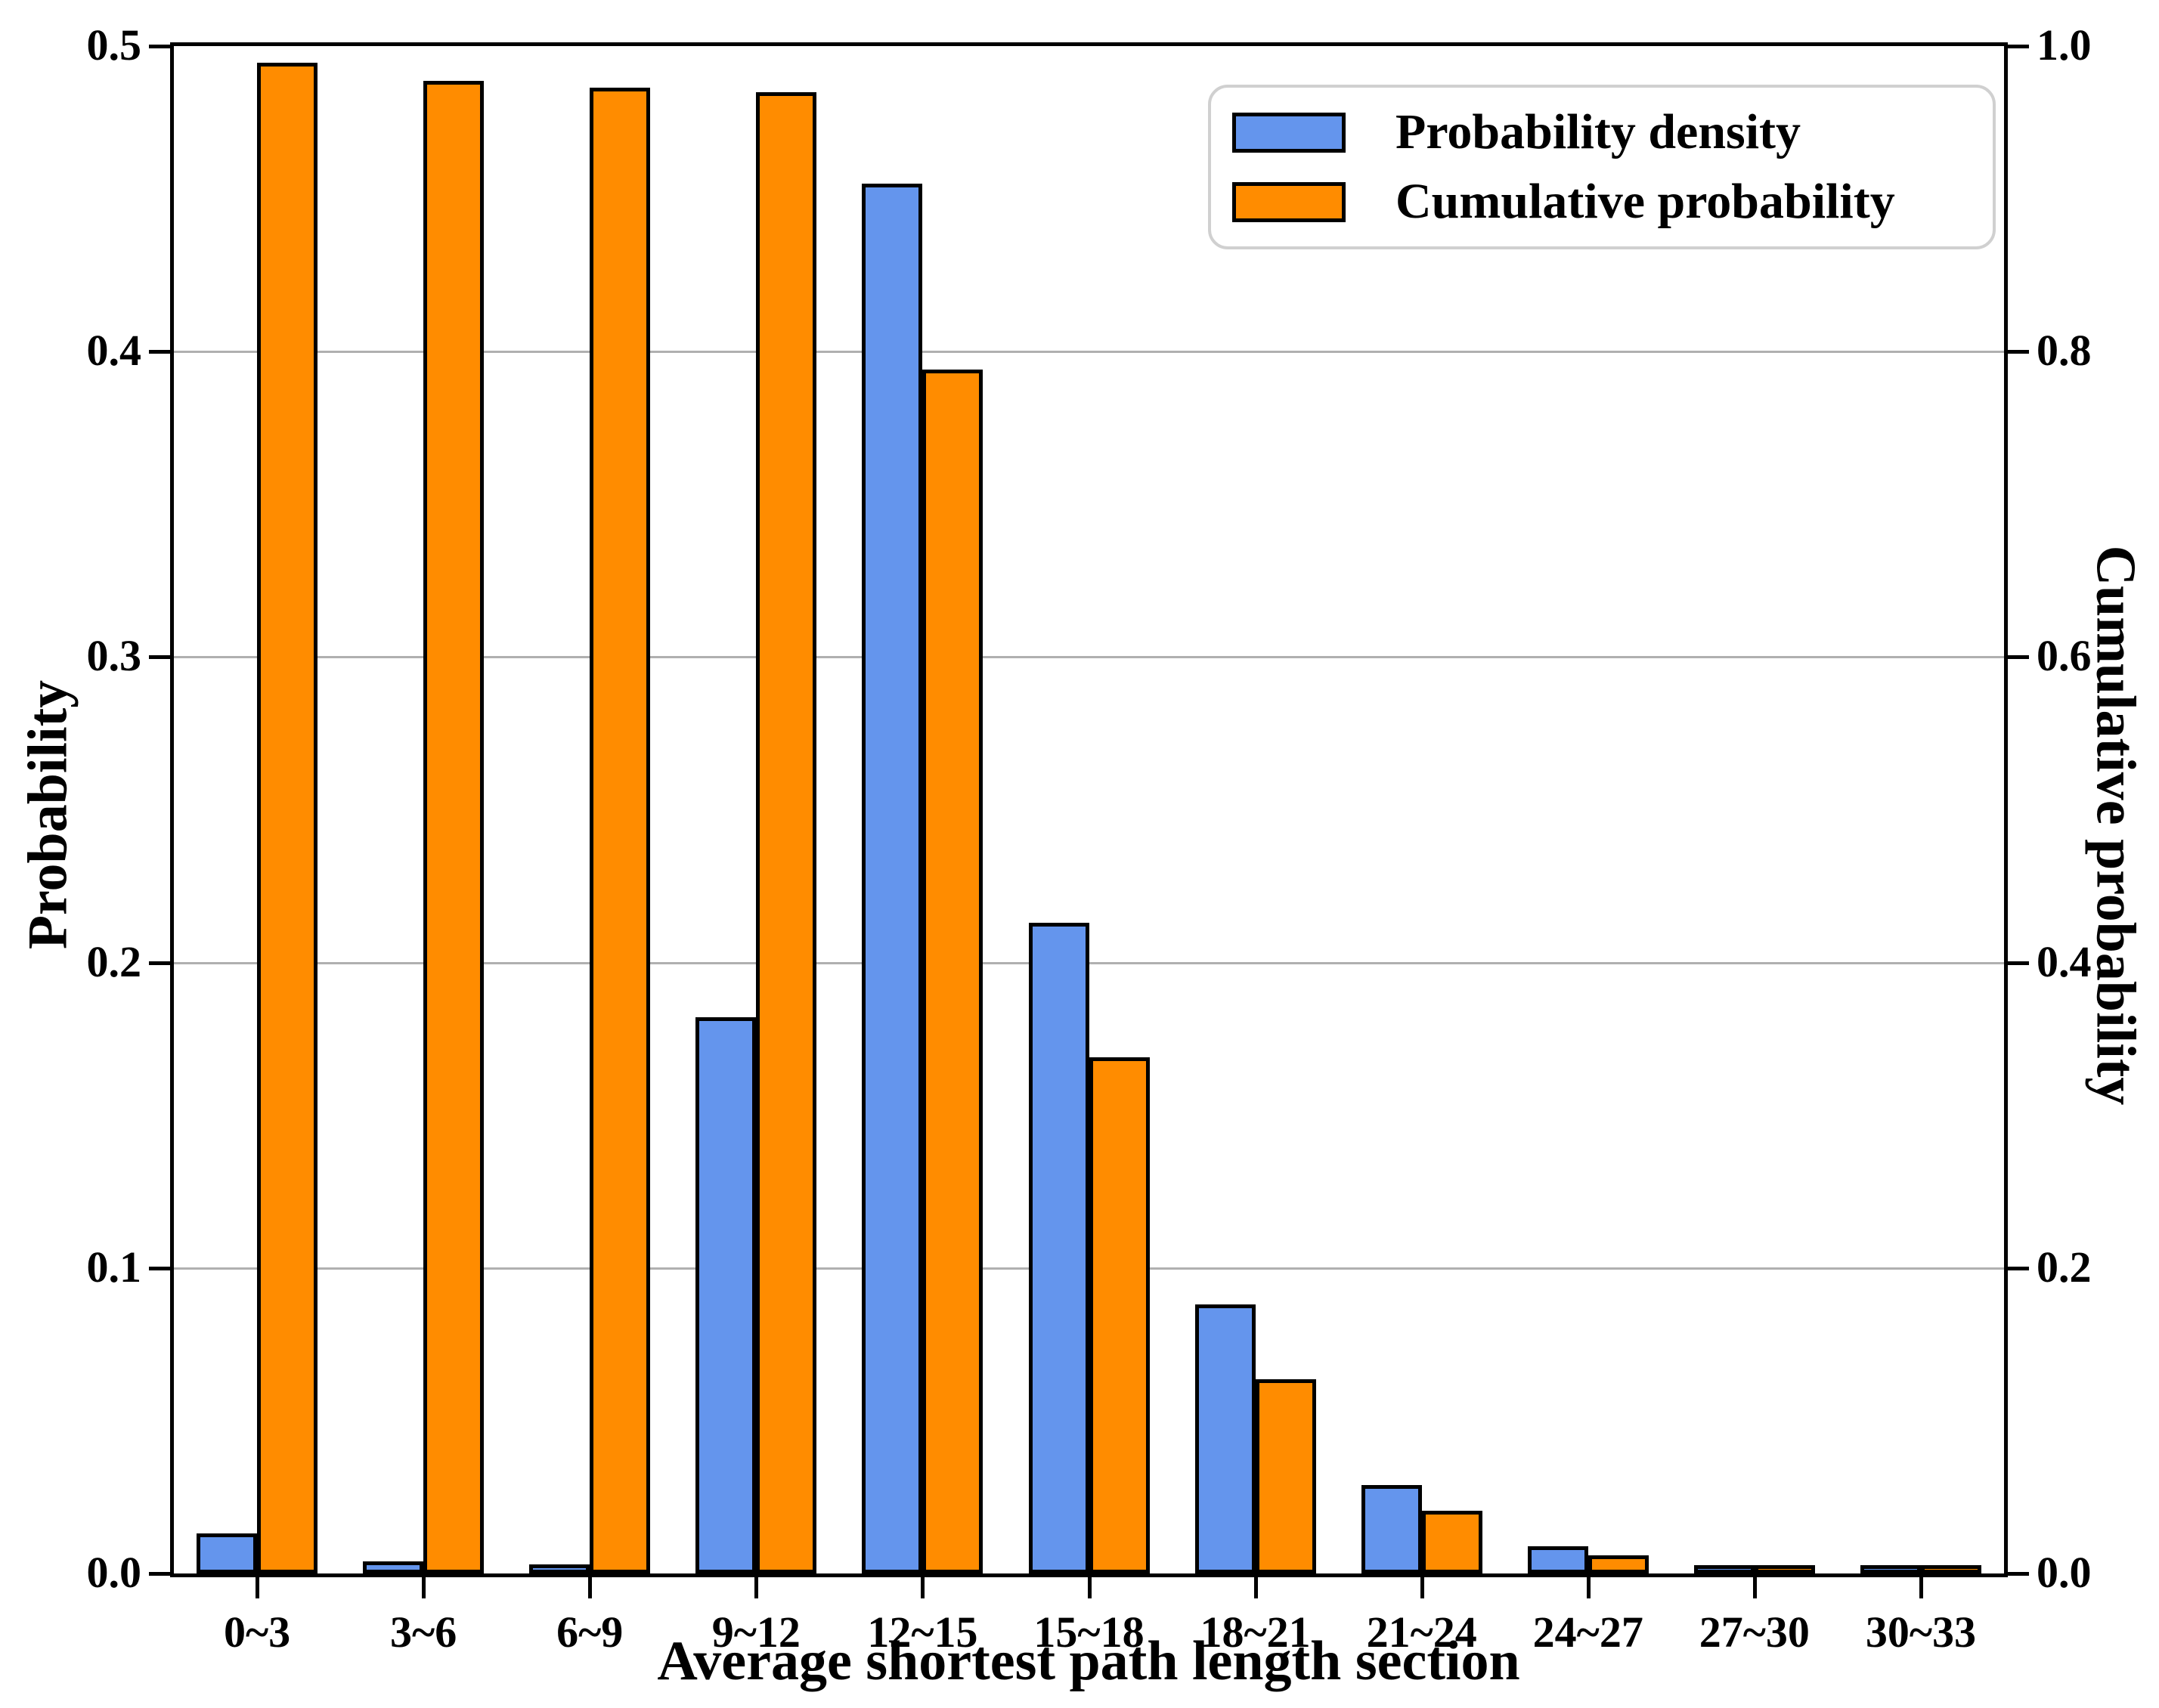 The width and height of the screenshot is (2159, 1708). What do you see at coordinates (1645, 201) in the screenshot?
I see `legend-label-cumulative-probability: Cumulative probability` at bounding box center [1645, 201].